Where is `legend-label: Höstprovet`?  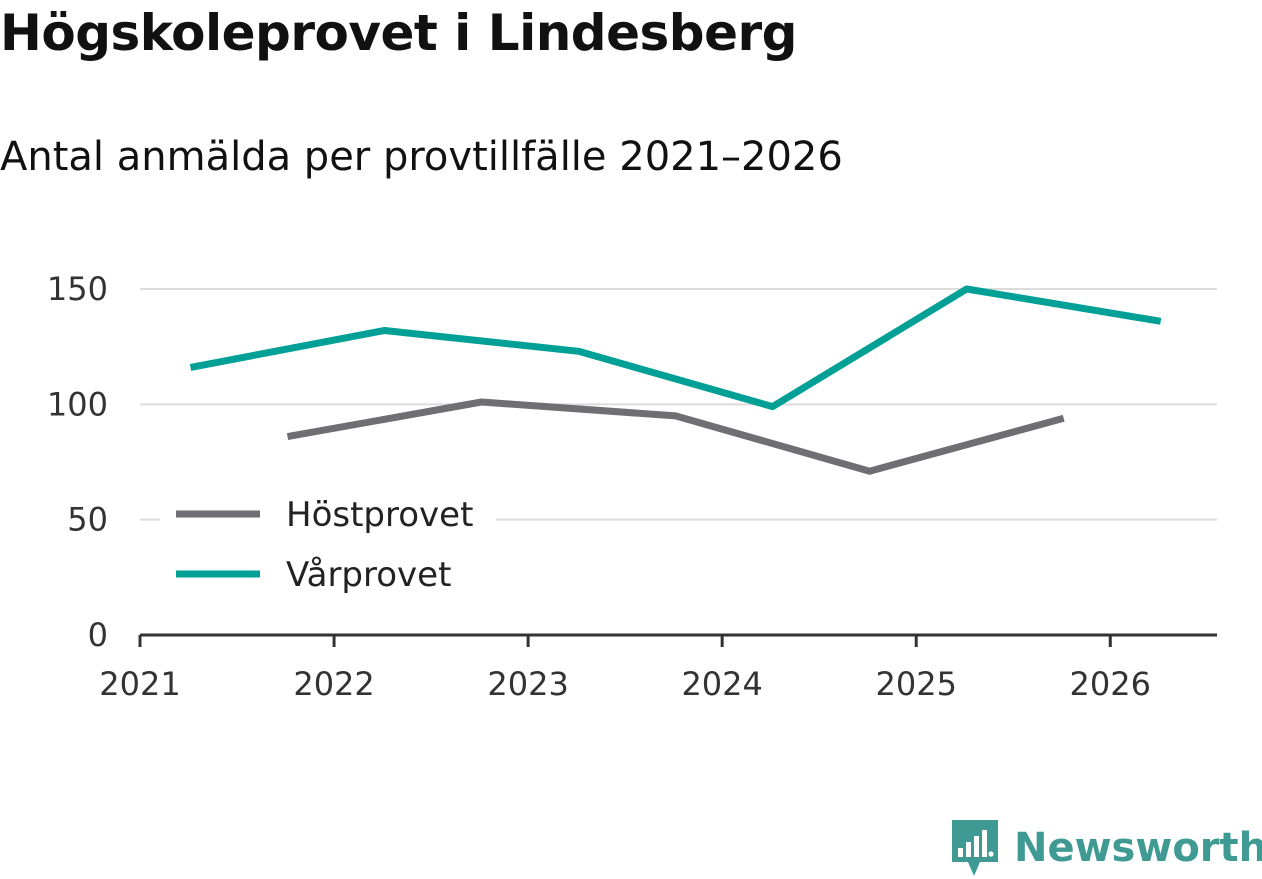
legend-label: Höstprovet is located at coordinates (379, 515).